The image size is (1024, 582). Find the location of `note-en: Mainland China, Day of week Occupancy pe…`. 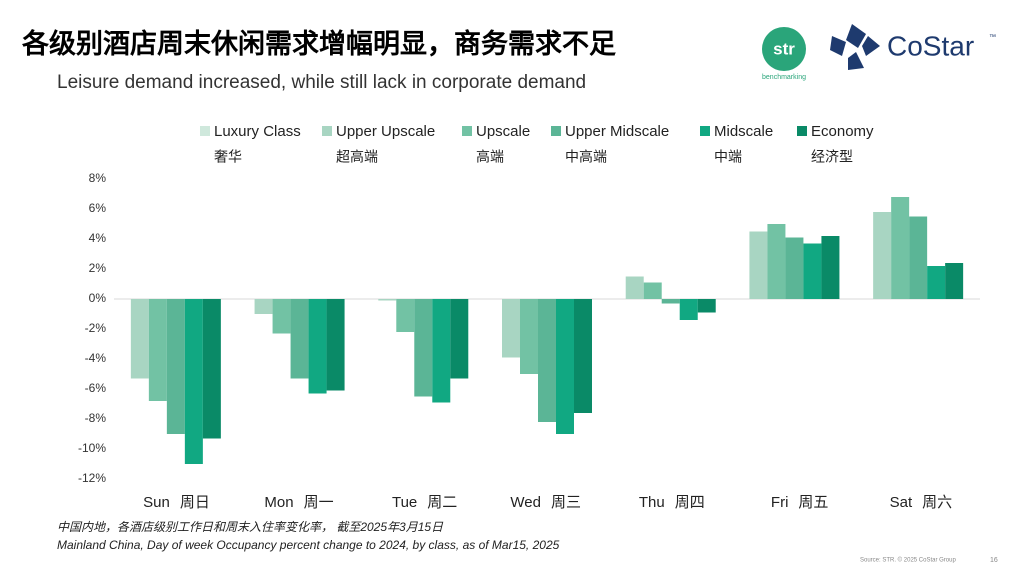

note-en: Mainland China, Day of week Occupancy pe… is located at coordinates (308, 545).